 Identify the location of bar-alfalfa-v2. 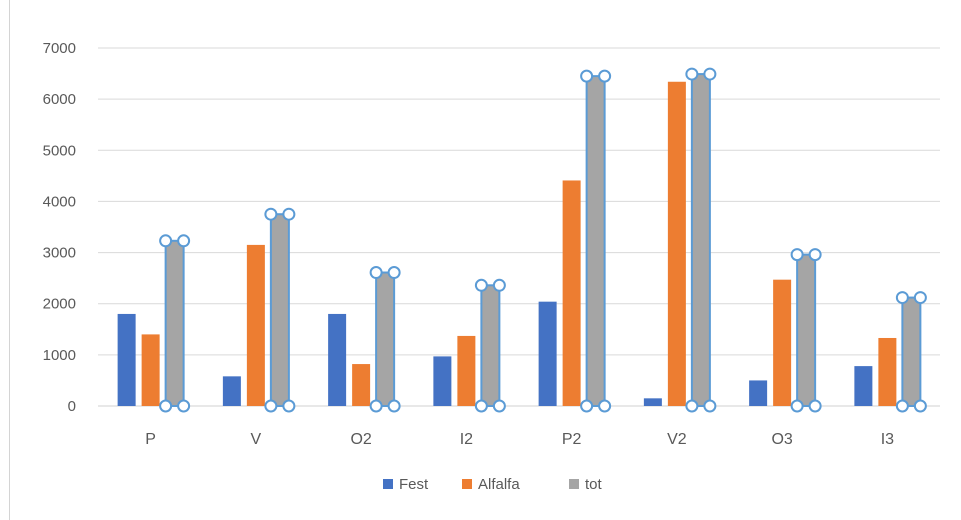
(676, 244).